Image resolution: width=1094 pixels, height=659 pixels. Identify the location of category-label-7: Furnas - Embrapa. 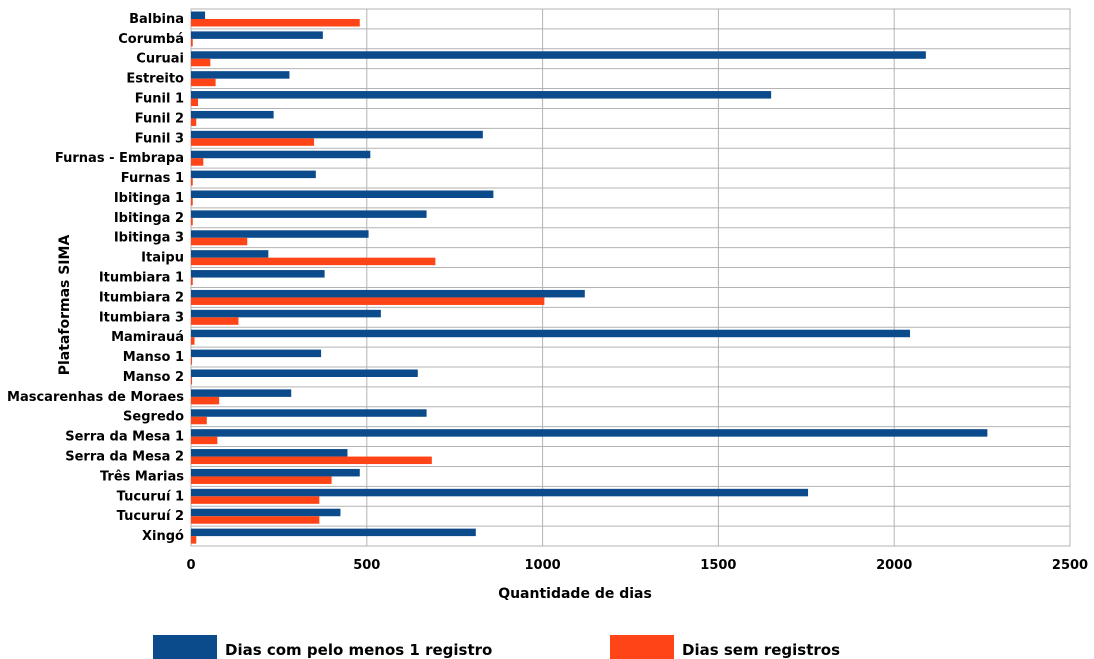
(119, 158).